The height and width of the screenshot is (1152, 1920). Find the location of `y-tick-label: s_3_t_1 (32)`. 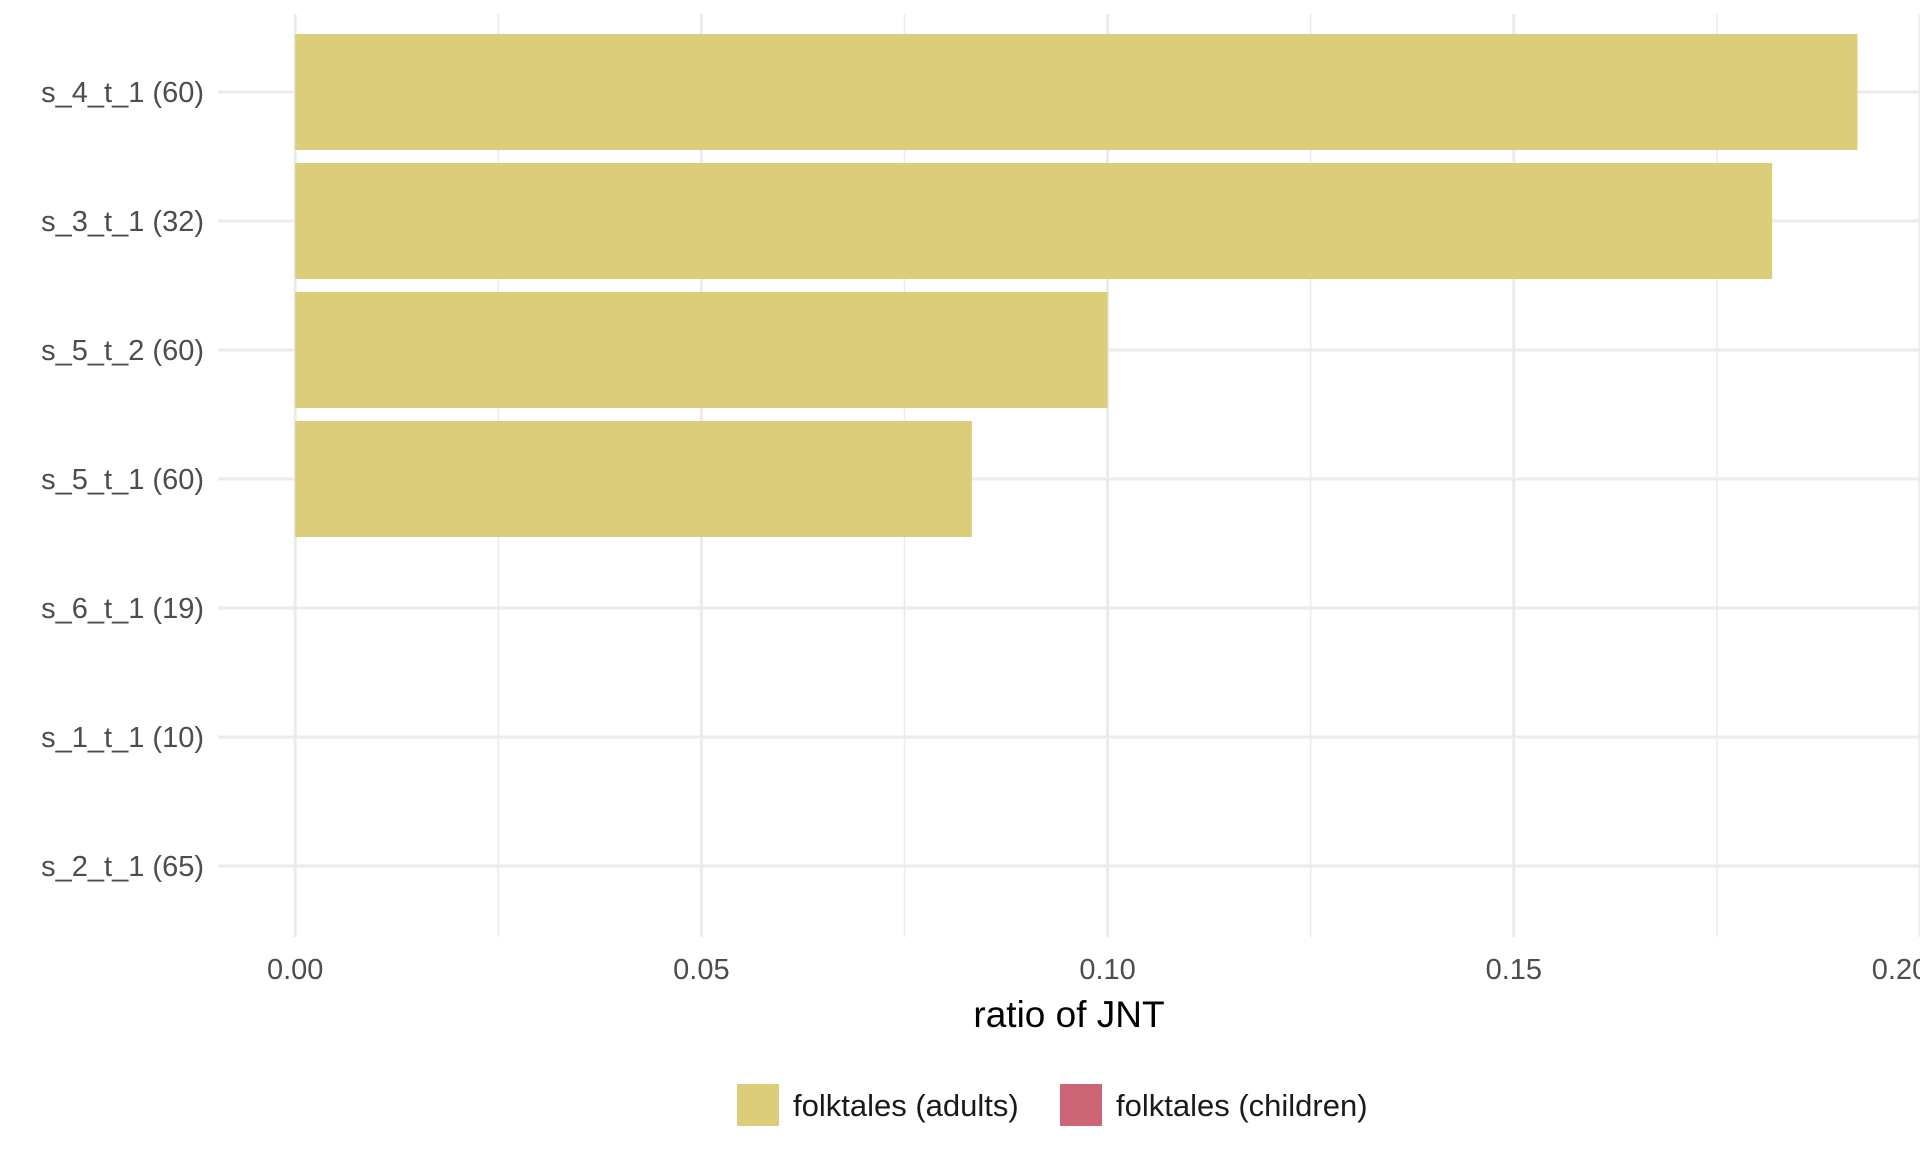

y-tick-label: s_3_t_1 (32) is located at coordinates (122, 222).